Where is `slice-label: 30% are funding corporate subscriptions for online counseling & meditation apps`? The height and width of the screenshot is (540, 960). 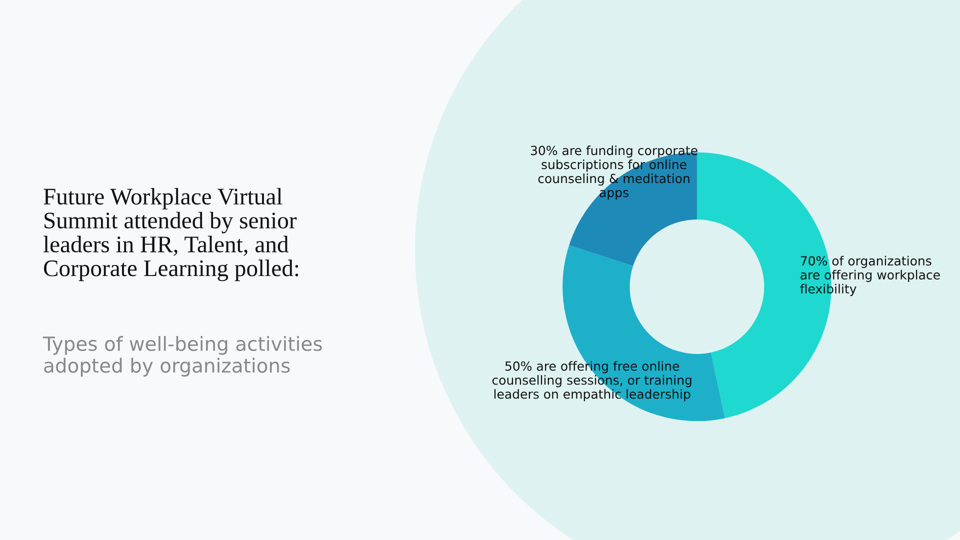 slice-label: 30% are funding corporate subscriptions for online counseling & meditation apps is located at coordinates (614, 173).